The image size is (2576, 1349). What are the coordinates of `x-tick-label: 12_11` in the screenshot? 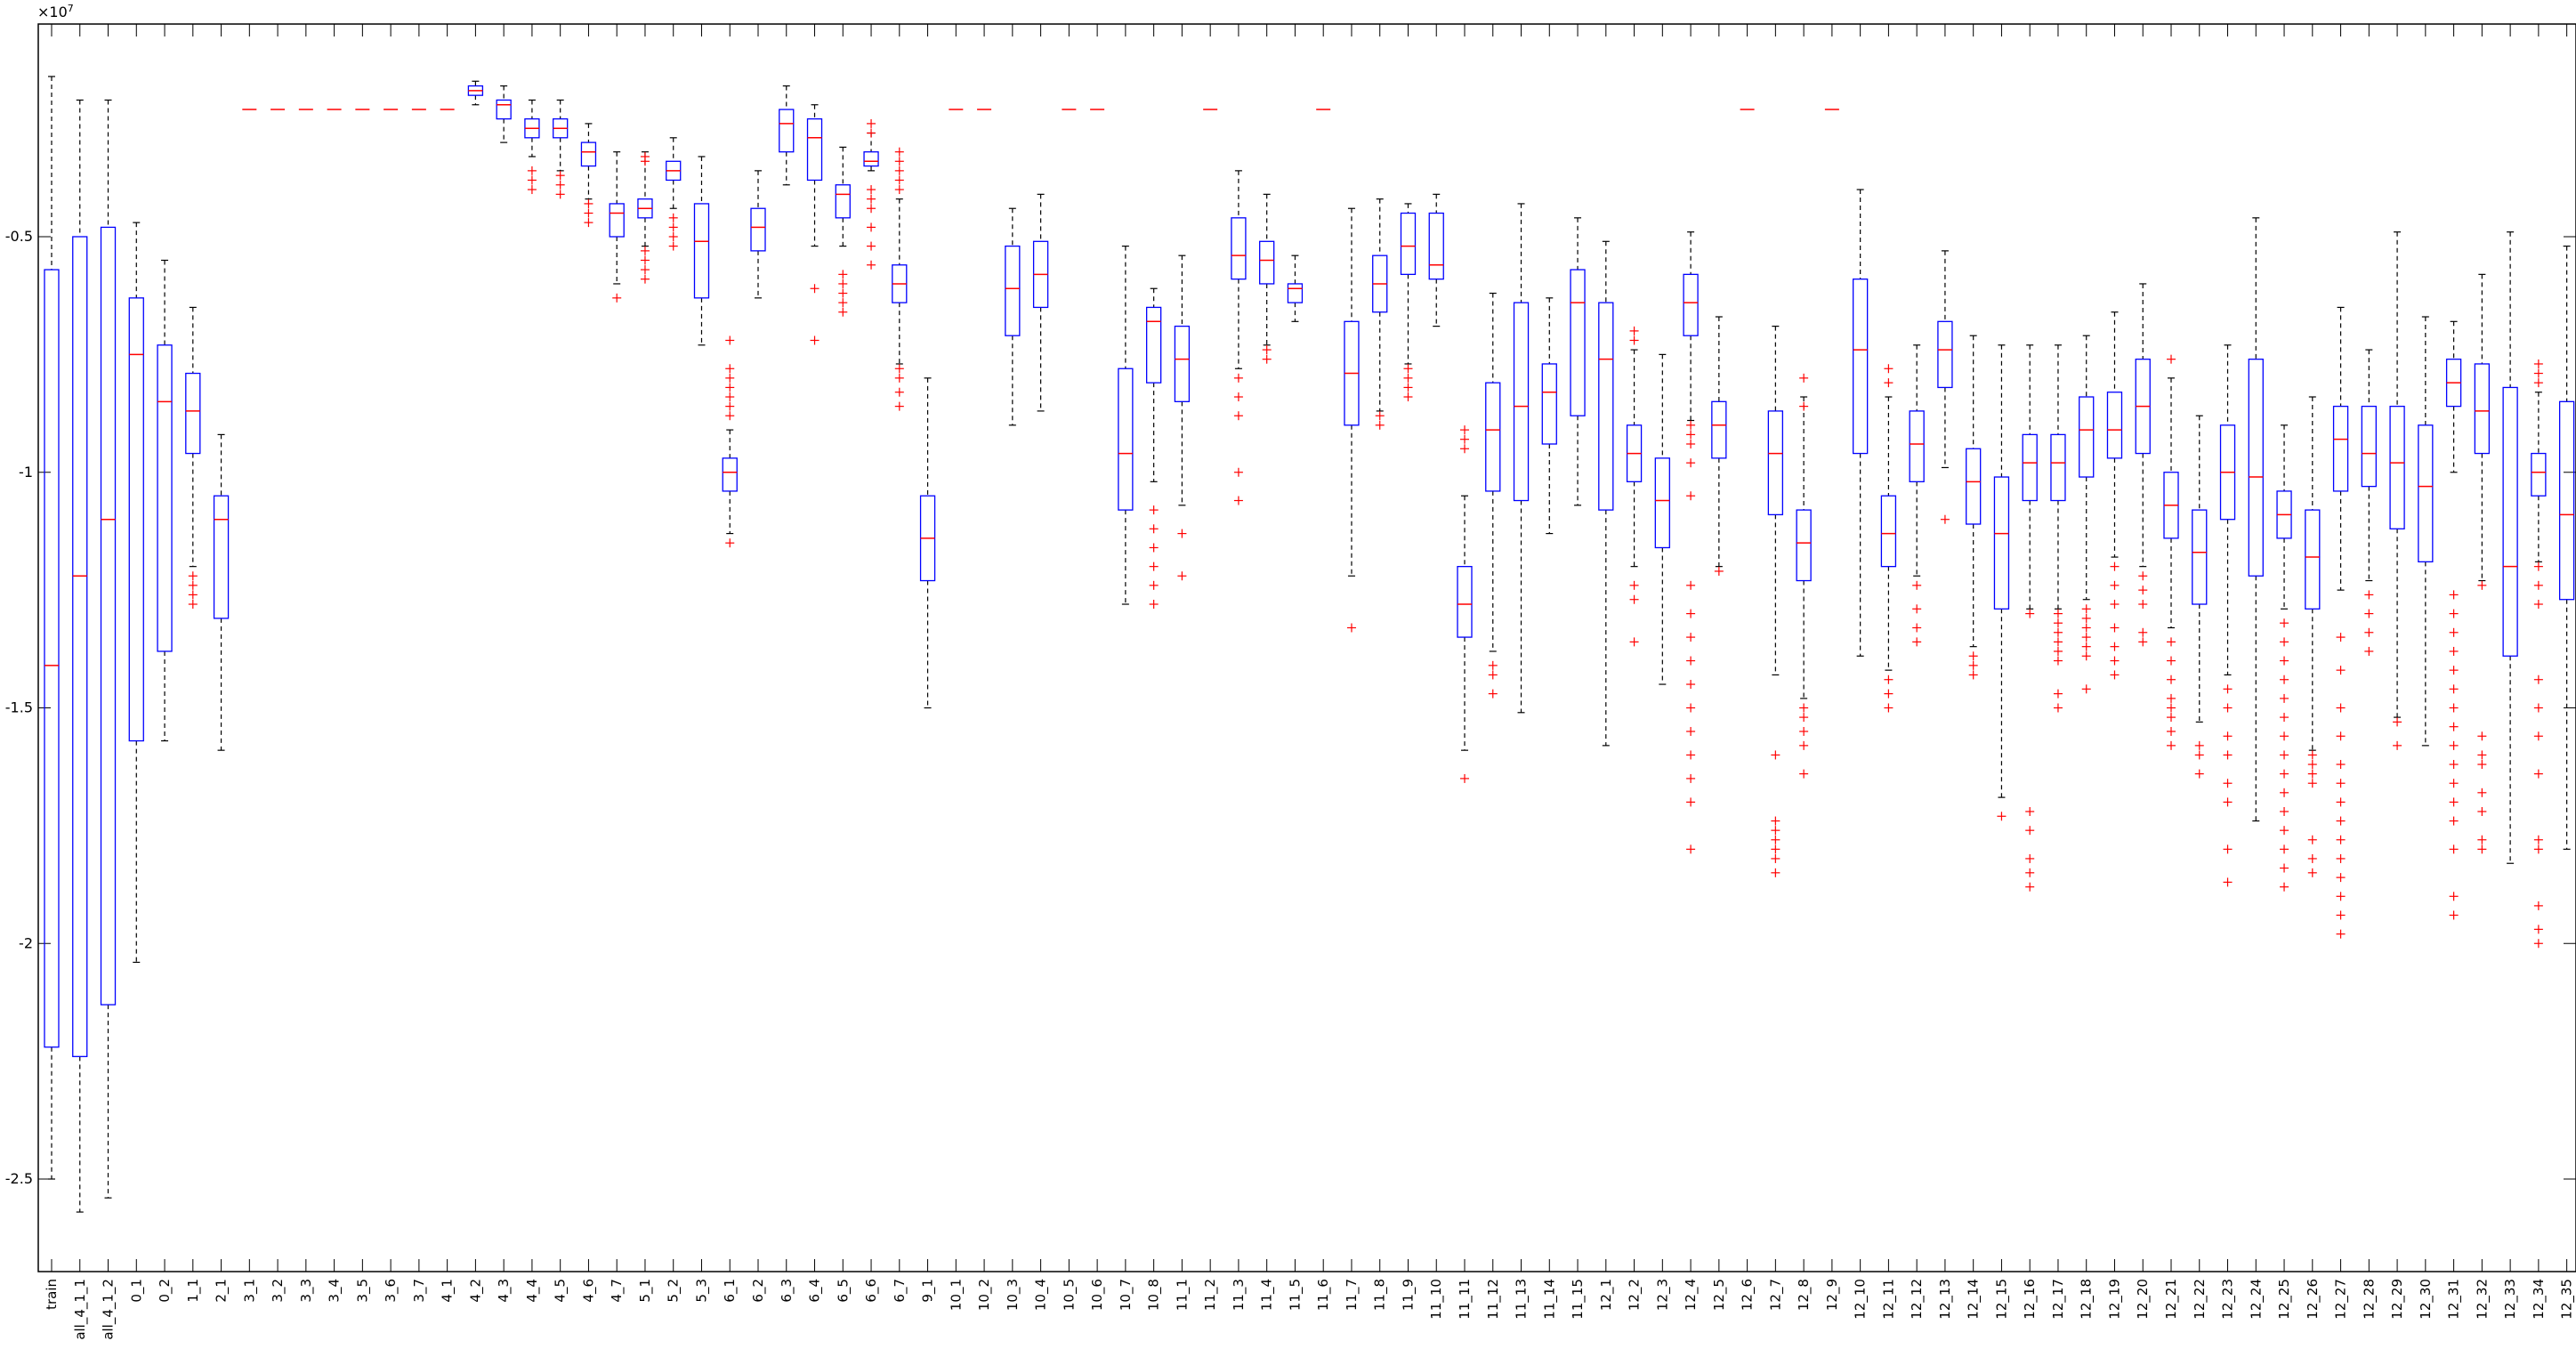 It's located at (1888, 1299).